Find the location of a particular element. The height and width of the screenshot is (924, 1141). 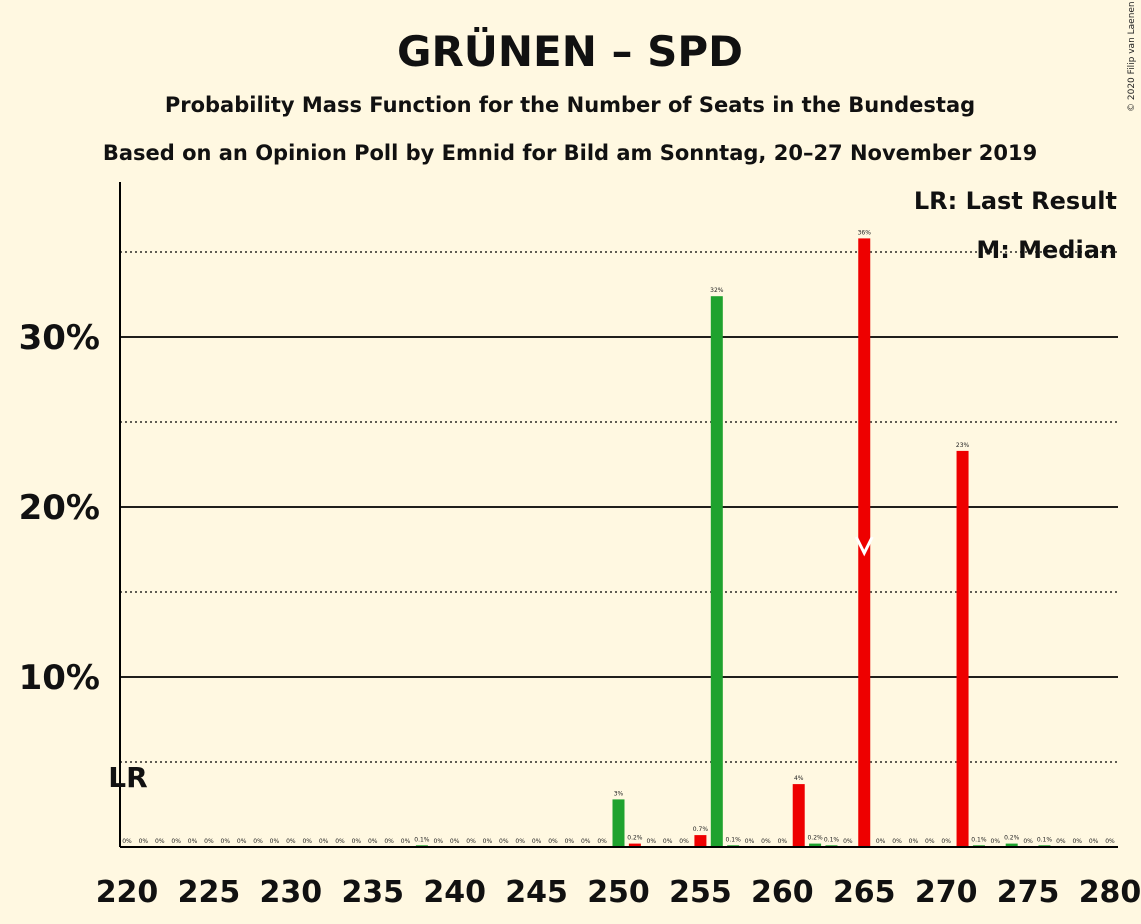

bar-value-label: 32% is located at coordinates (717, 290).